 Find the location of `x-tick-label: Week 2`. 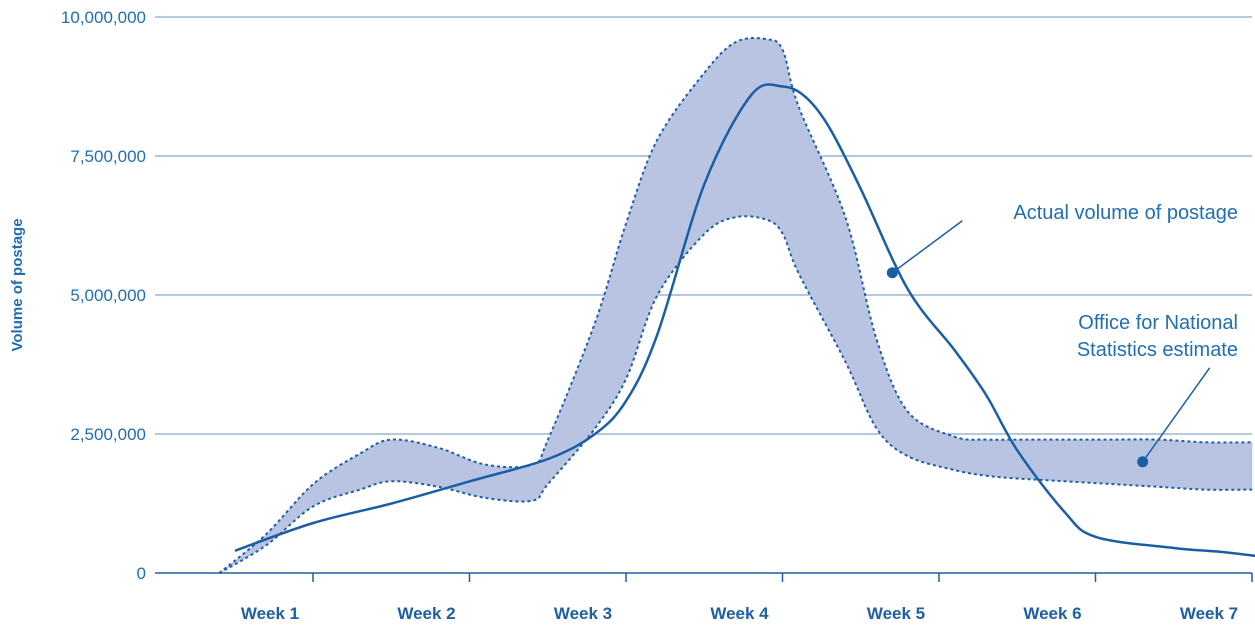

x-tick-label: Week 2 is located at coordinates (426, 613).